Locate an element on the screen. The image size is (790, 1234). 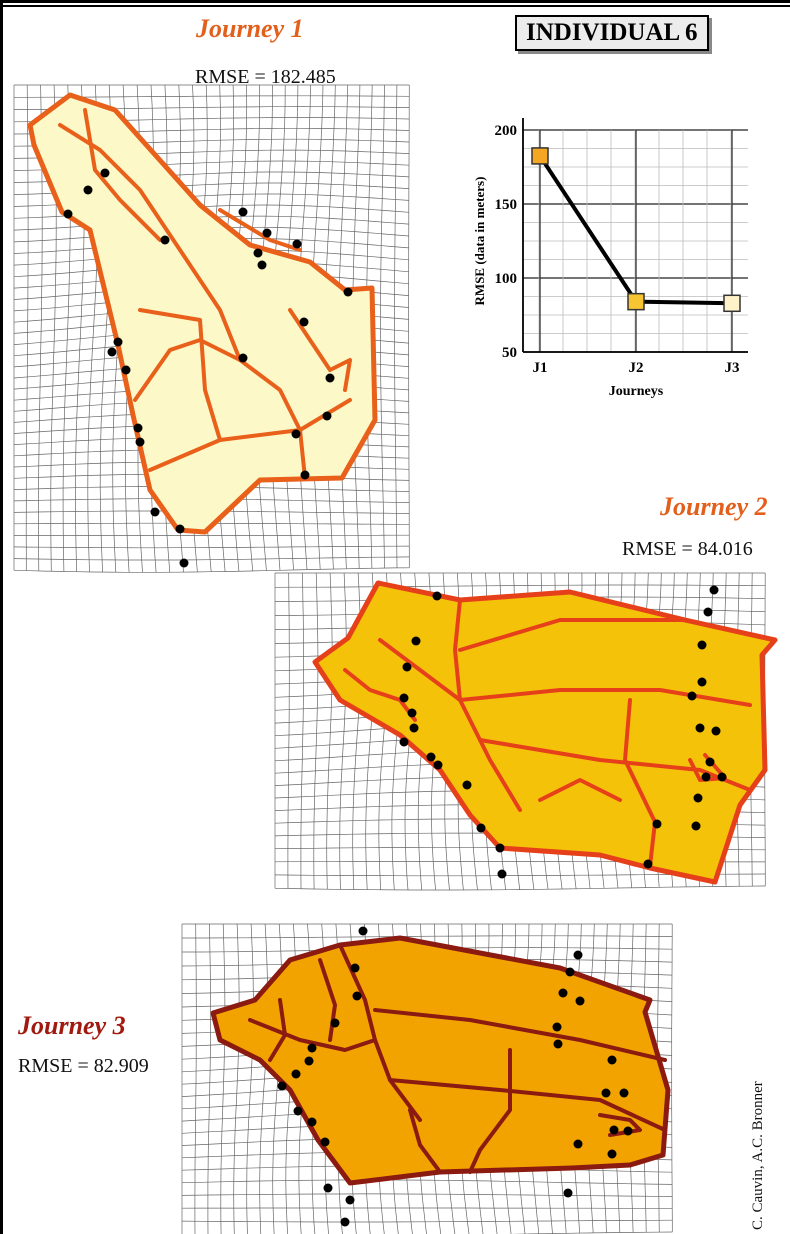
journey-2-rmse: RMSE = 84.016 is located at coordinates (687, 549).